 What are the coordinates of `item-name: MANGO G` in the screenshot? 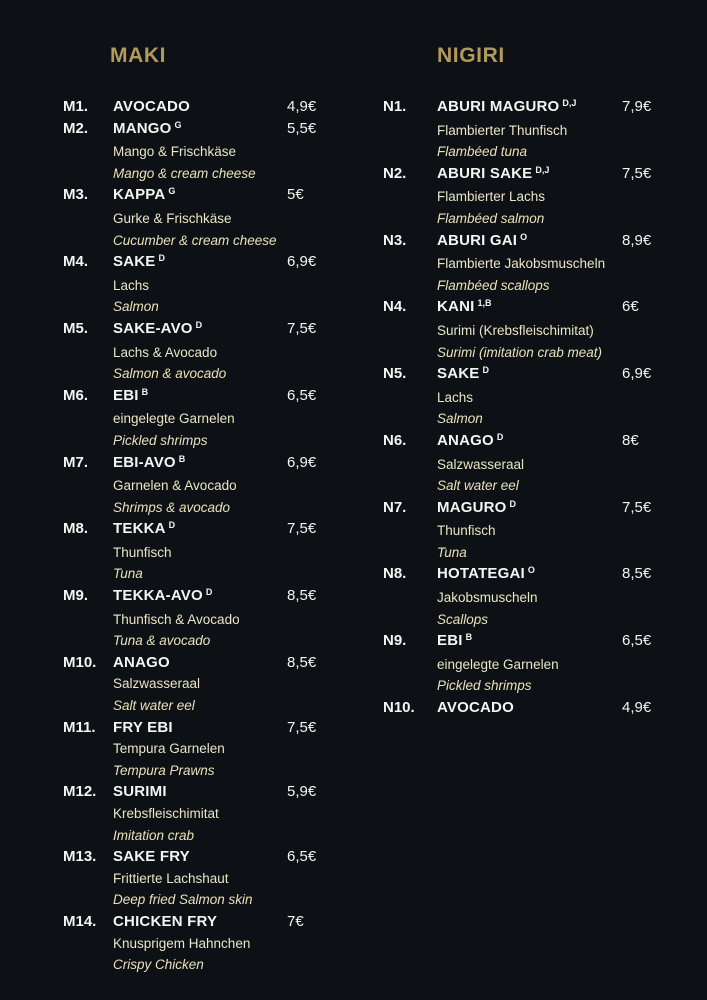 It's located at (147, 128).